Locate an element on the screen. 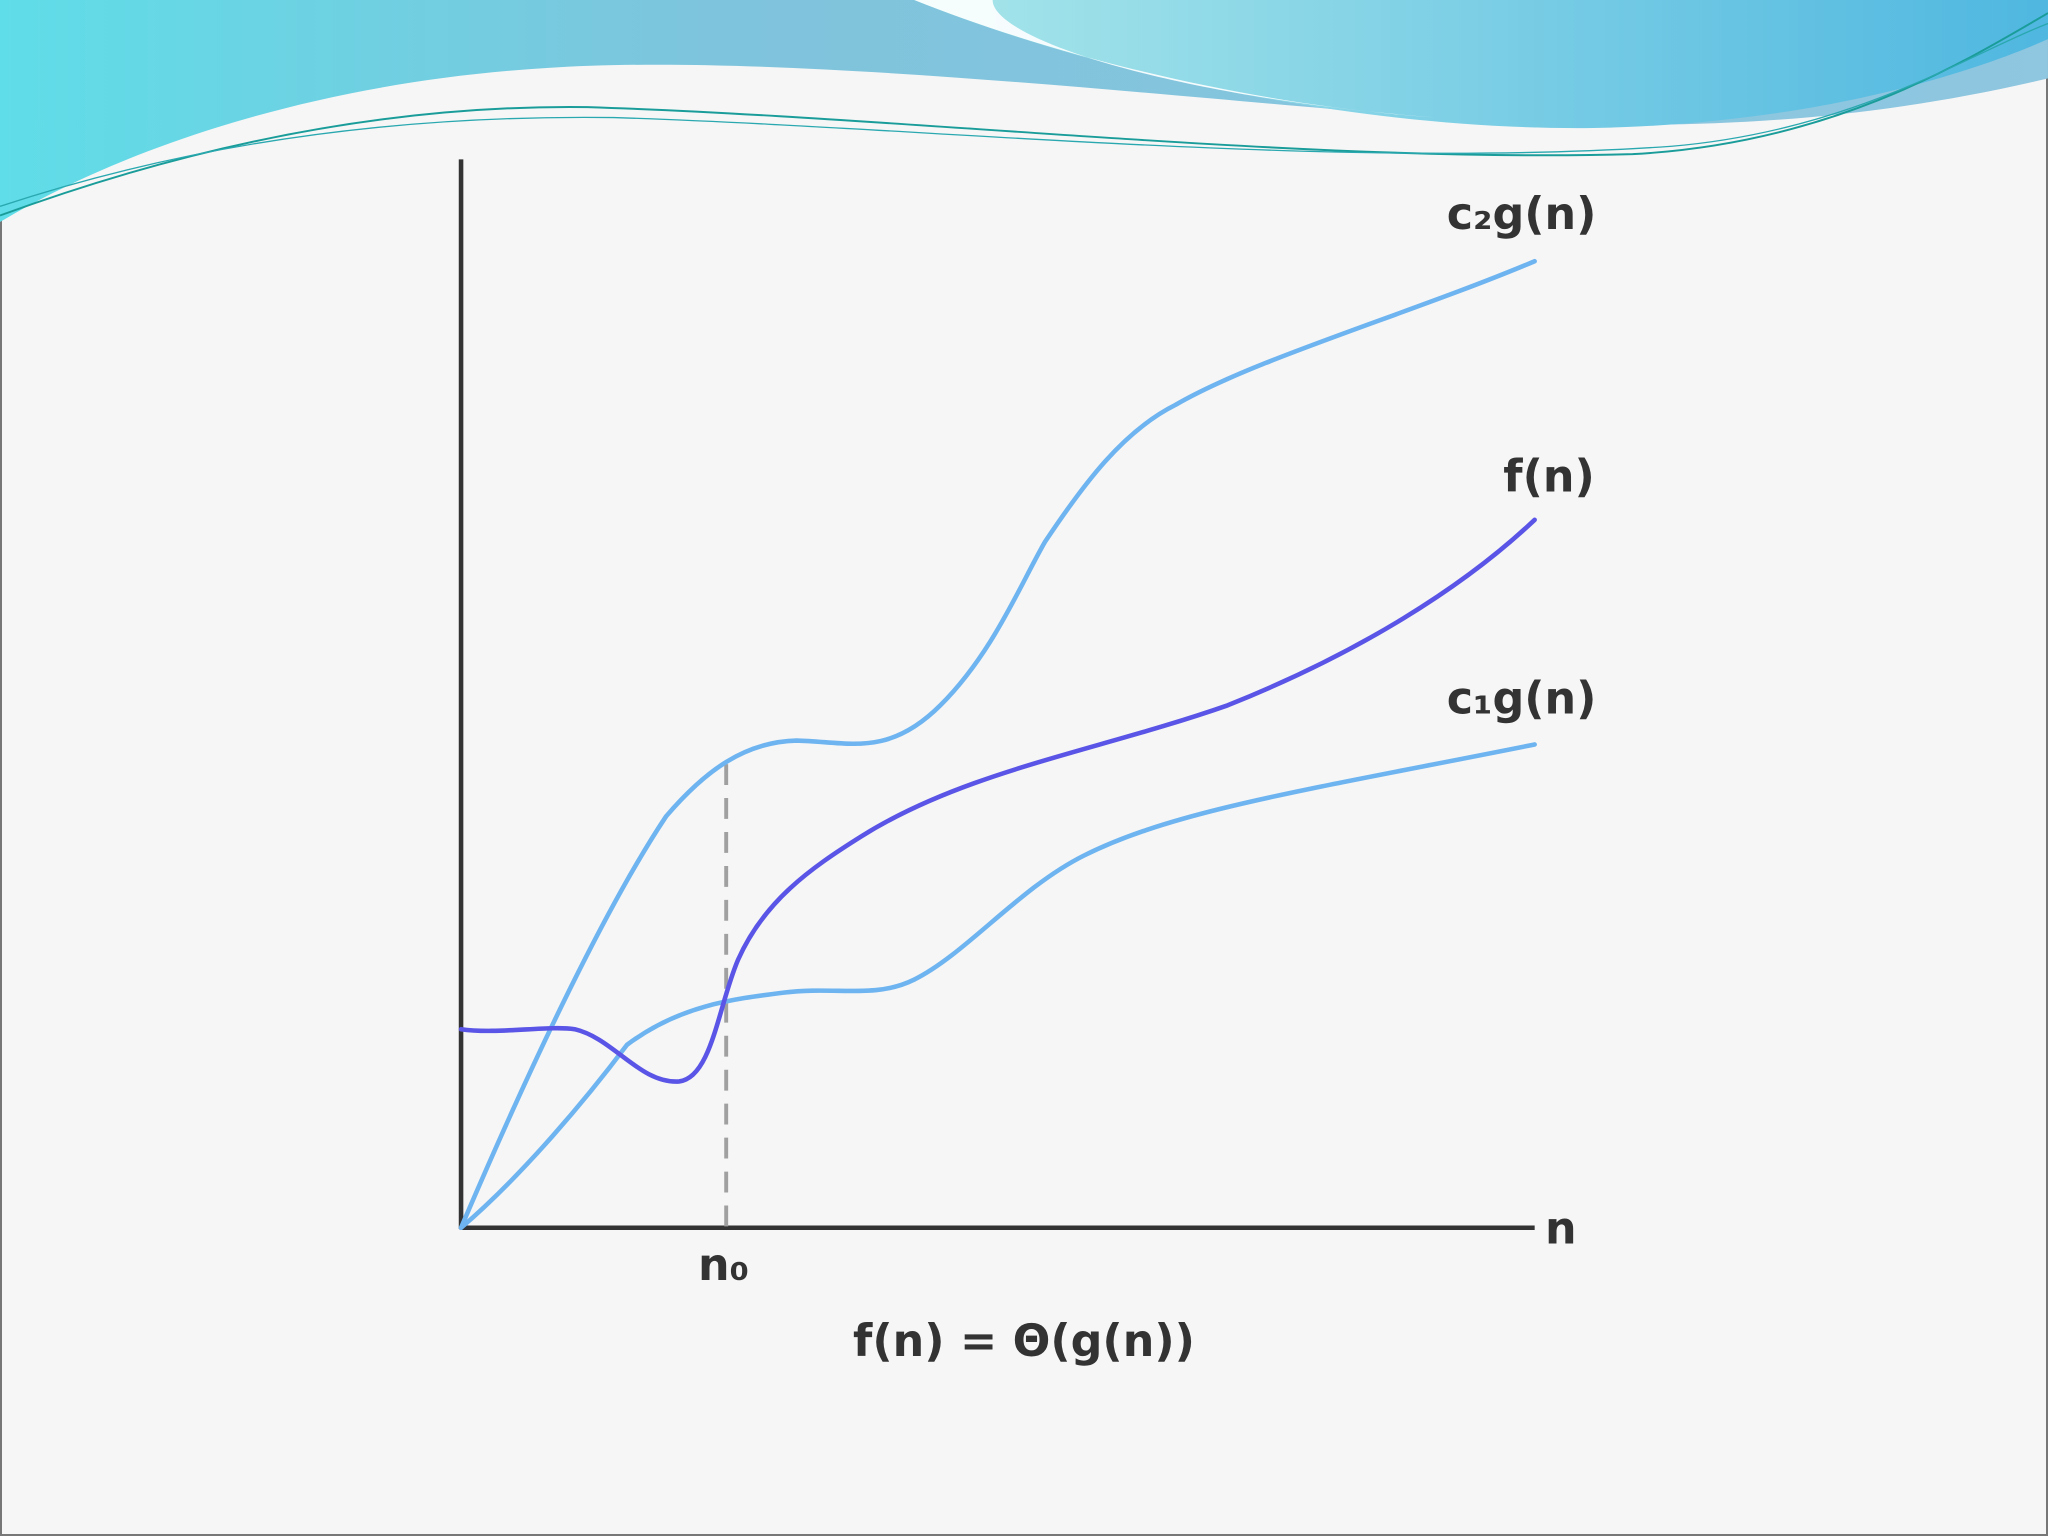  threshold-label: n₀ is located at coordinates (723, 1265).